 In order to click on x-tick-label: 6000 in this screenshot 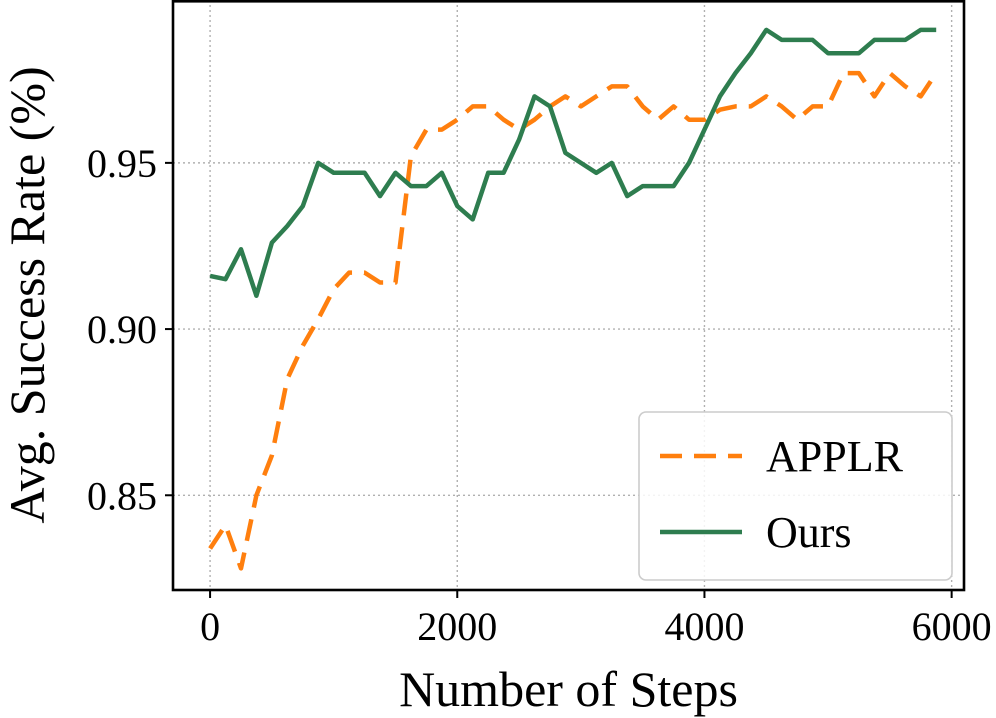, I will do `click(952, 626)`.